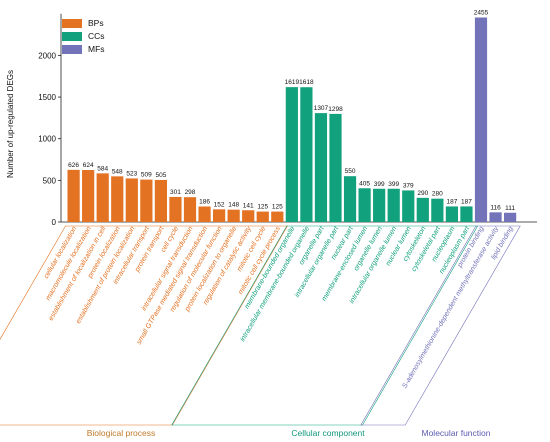  I want to click on bar-value-label: 1307, so click(321, 108).